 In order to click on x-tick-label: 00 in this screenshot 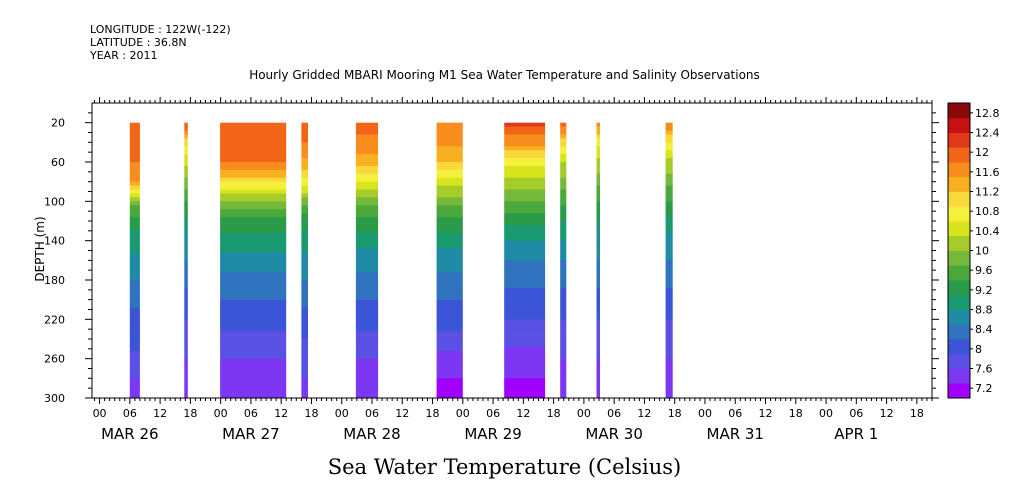, I will do `click(705, 413)`.